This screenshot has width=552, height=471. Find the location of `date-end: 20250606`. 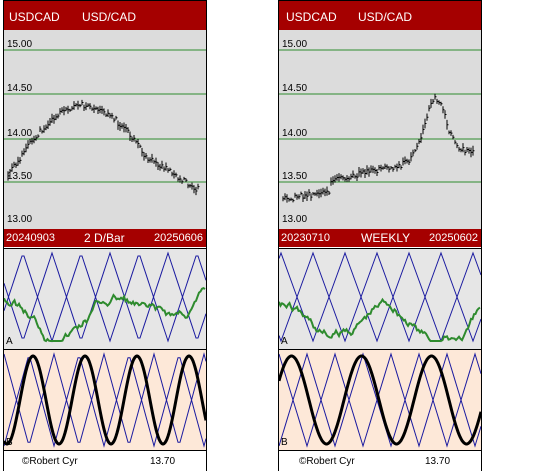

date-end: 20250606 is located at coordinates (178, 238).